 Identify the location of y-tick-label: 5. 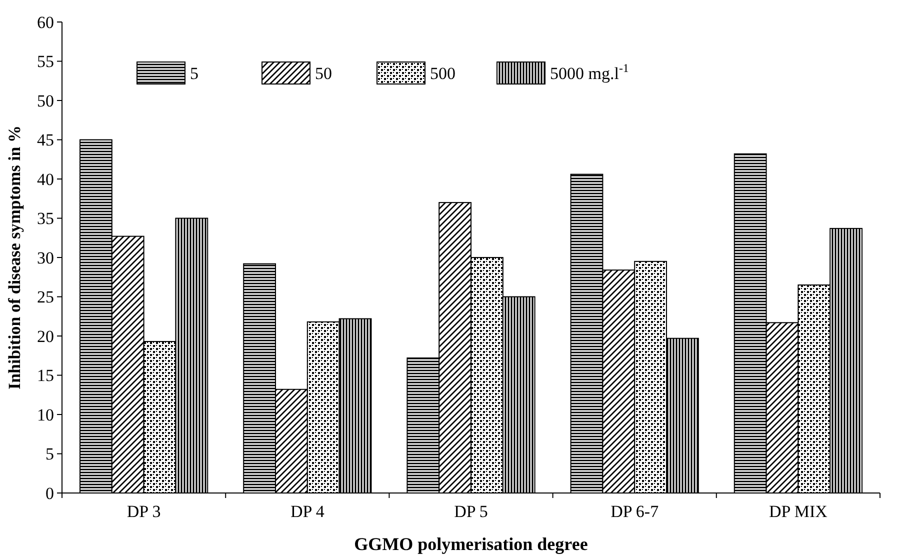
(50, 454).